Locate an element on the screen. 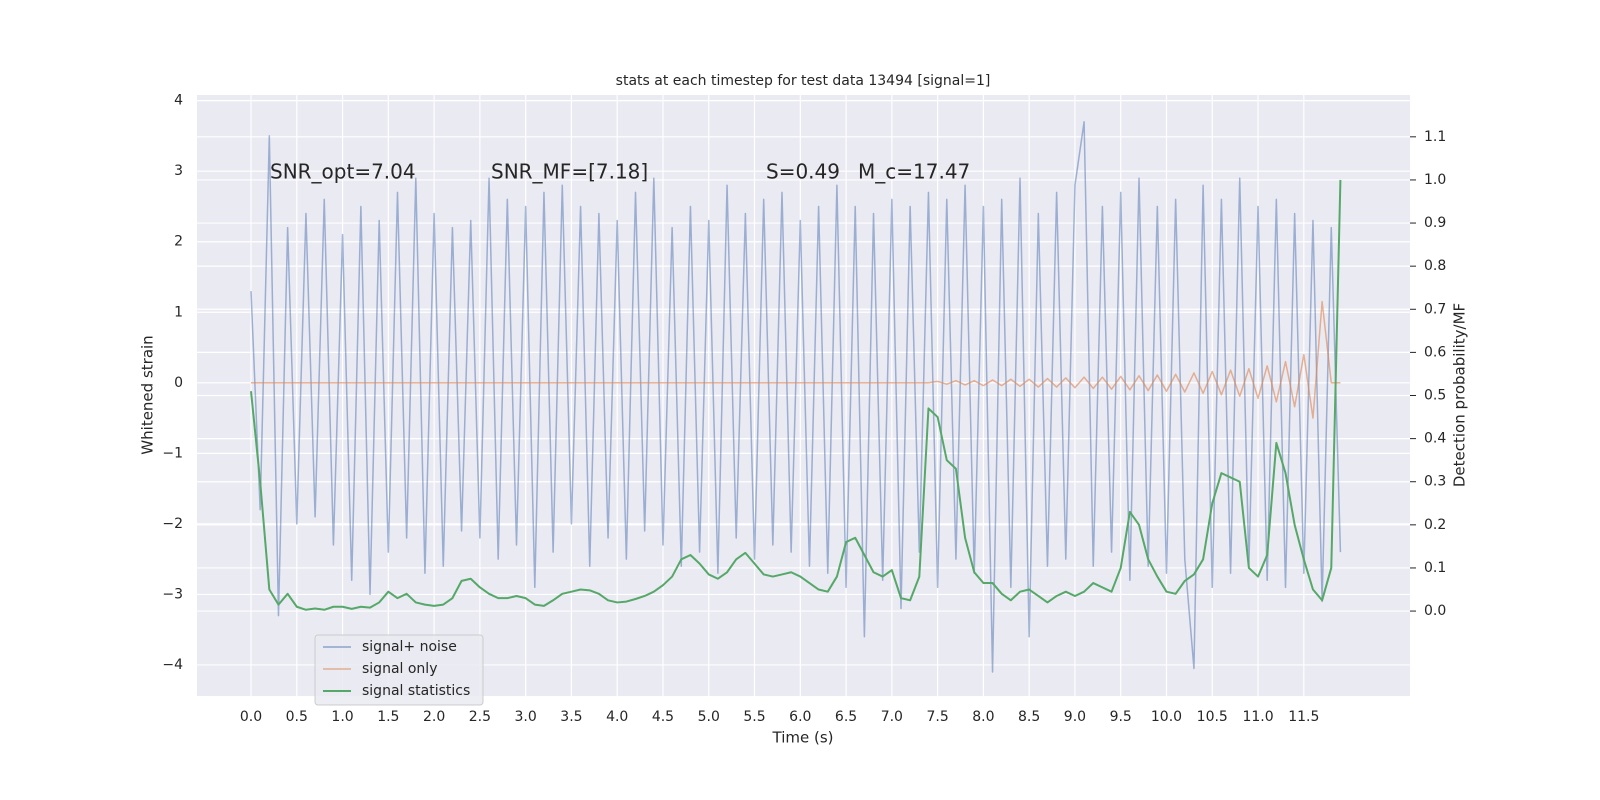  y-tick-label: −3 is located at coordinates (172, 594).